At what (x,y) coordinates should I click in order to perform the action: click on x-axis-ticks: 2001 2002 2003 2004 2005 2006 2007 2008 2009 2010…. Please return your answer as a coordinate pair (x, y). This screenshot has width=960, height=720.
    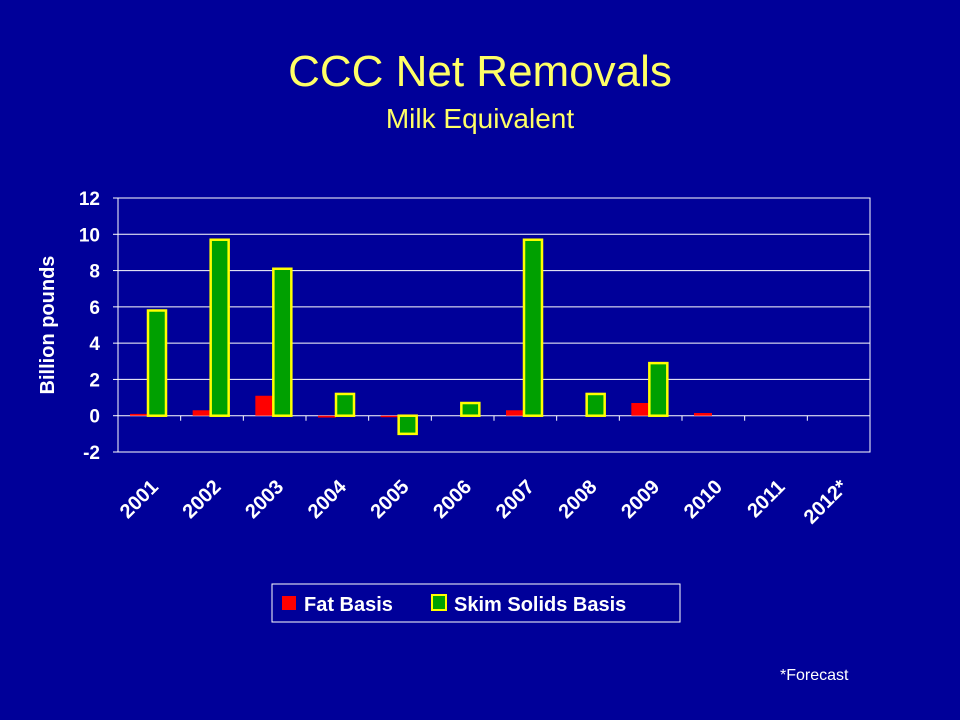
    Looking at the image, I should click on (493, 472).